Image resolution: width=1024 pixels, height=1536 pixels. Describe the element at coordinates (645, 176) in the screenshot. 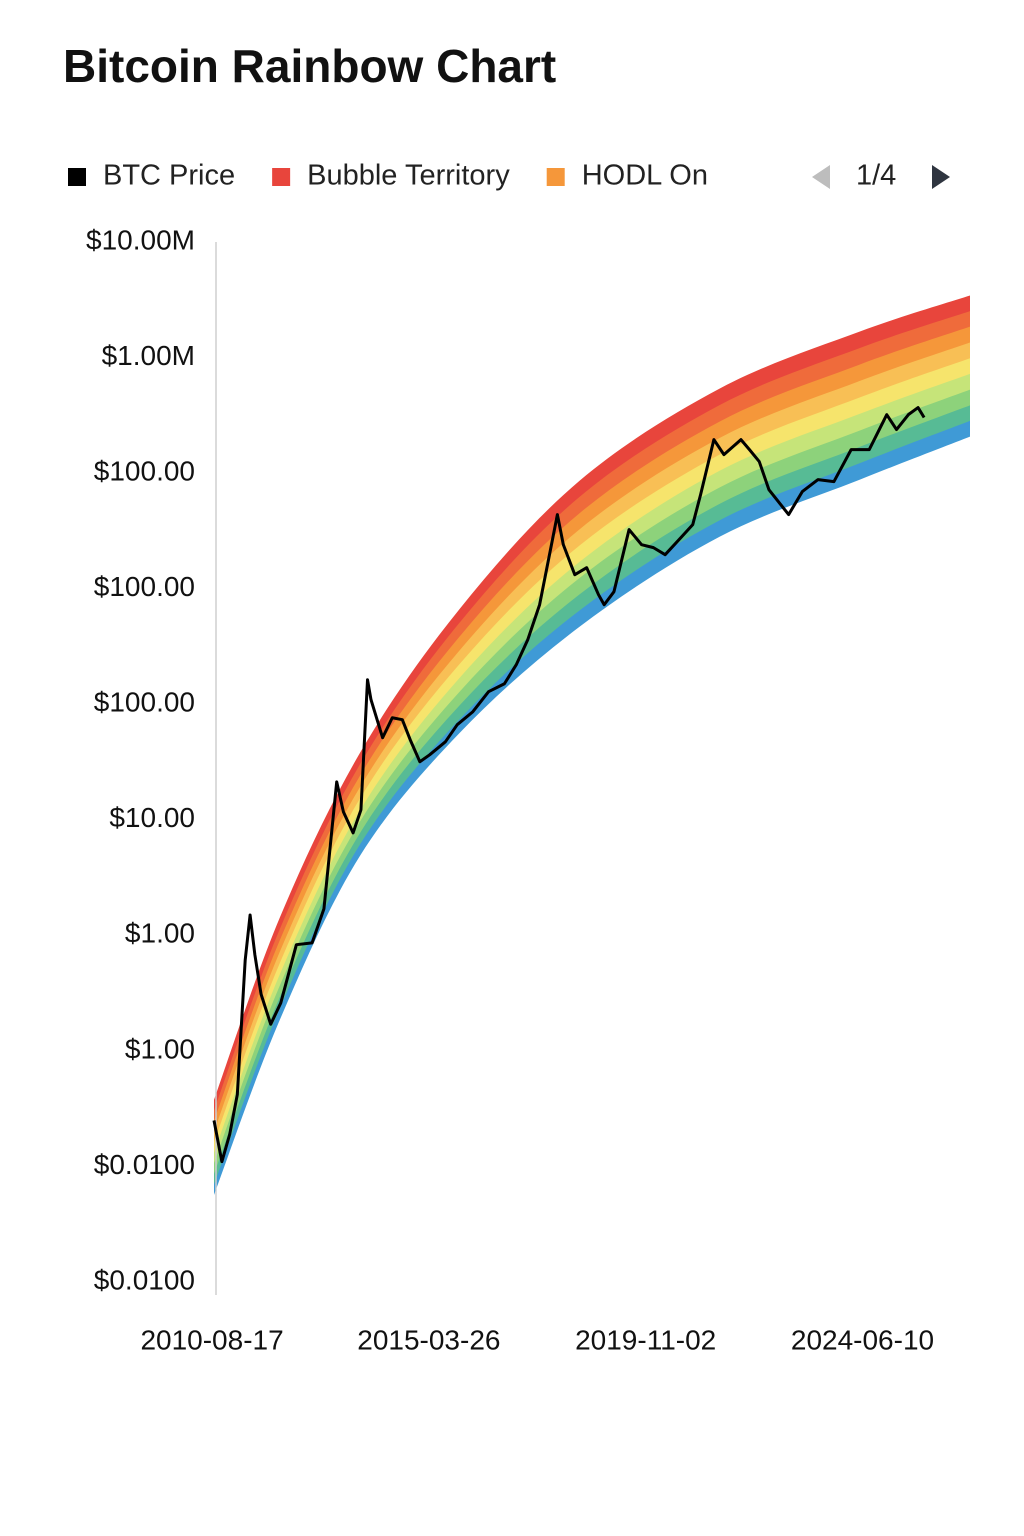

I see `legend-label: HODL On` at that location.